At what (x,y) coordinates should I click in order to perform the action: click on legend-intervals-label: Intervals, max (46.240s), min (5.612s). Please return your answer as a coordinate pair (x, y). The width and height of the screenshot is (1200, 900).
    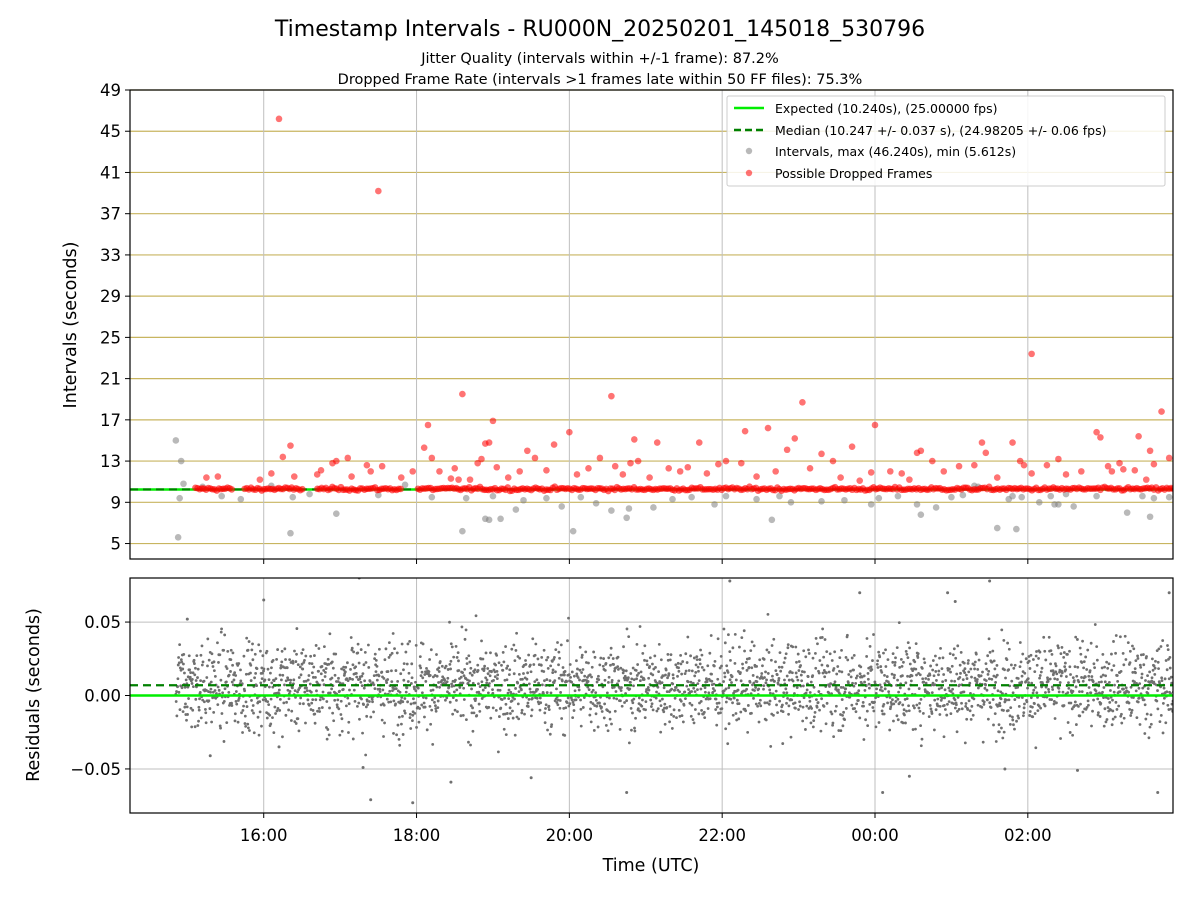
    Looking at the image, I should click on (895, 151).